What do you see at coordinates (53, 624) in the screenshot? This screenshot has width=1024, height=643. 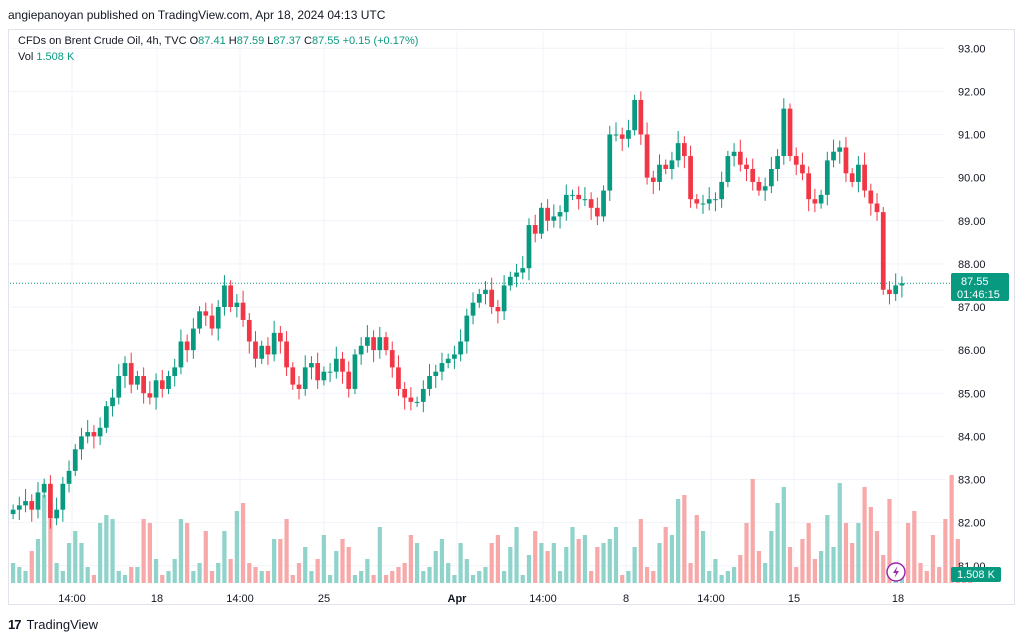 I see `footer-branding: 17 TradingView` at bounding box center [53, 624].